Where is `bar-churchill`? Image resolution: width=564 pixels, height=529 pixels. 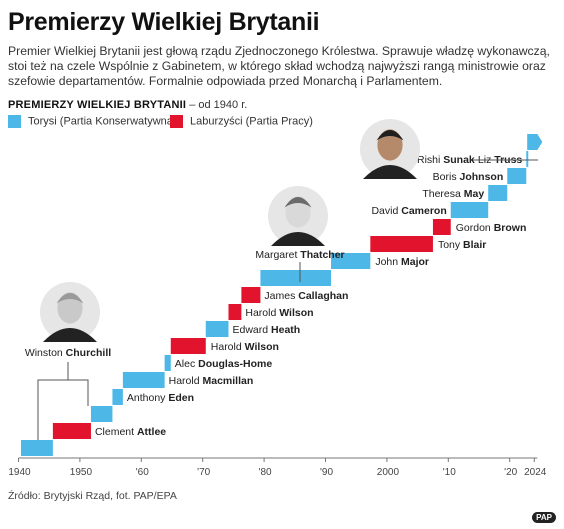 bar-churchill is located at coordinates (36, 448).